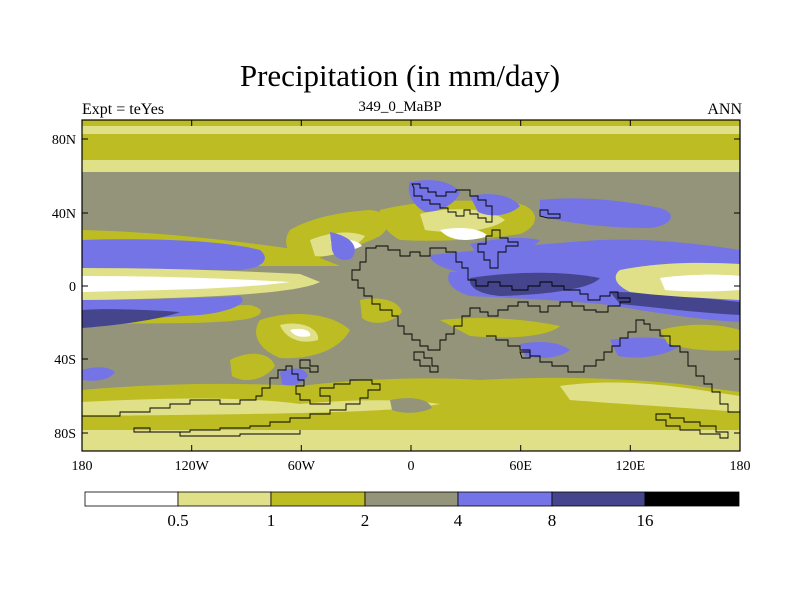 The image size is (800, 600). I want to click on lat-label-40n: 40N, so click(64, 214).